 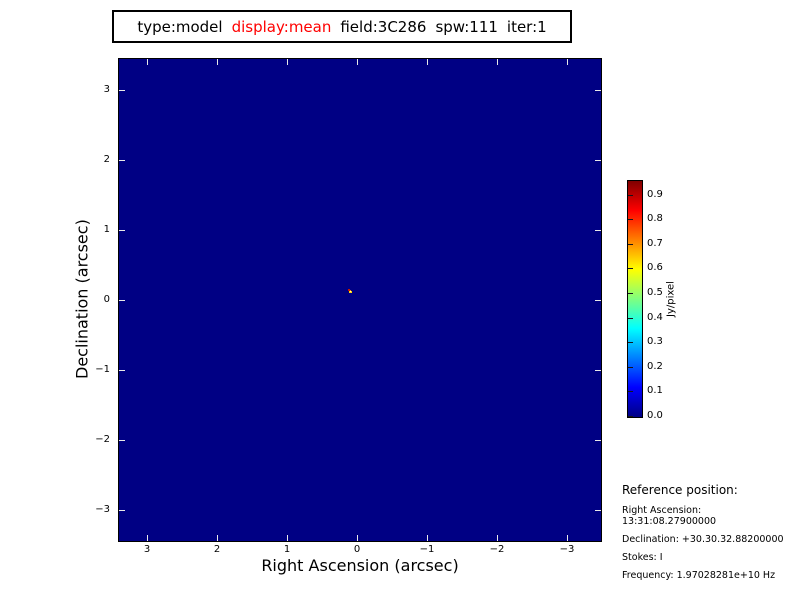 I want to click on reference-line-stokes: Stokes: I, so click(x=642, y=557).